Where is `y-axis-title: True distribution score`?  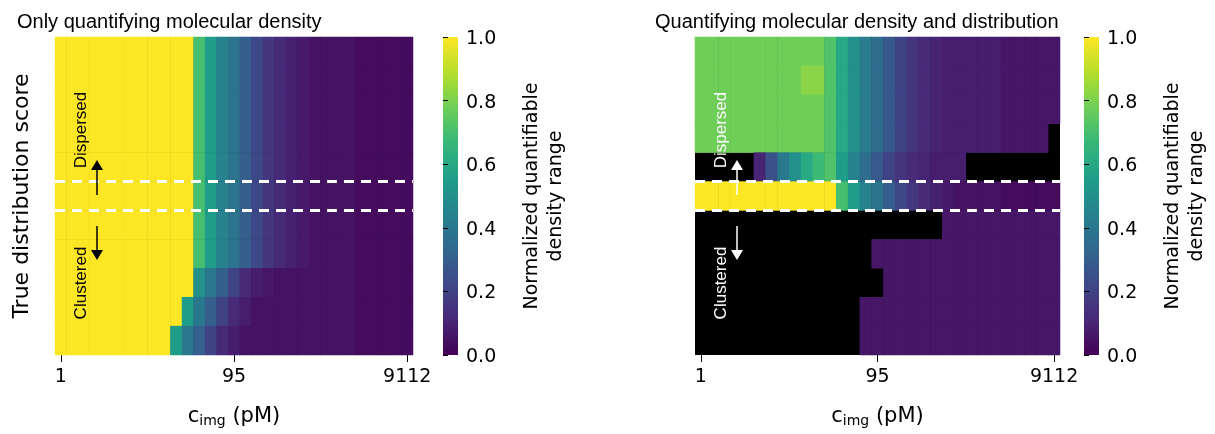 y-axis-title: True distribution score is located at coordinates (20, 196).